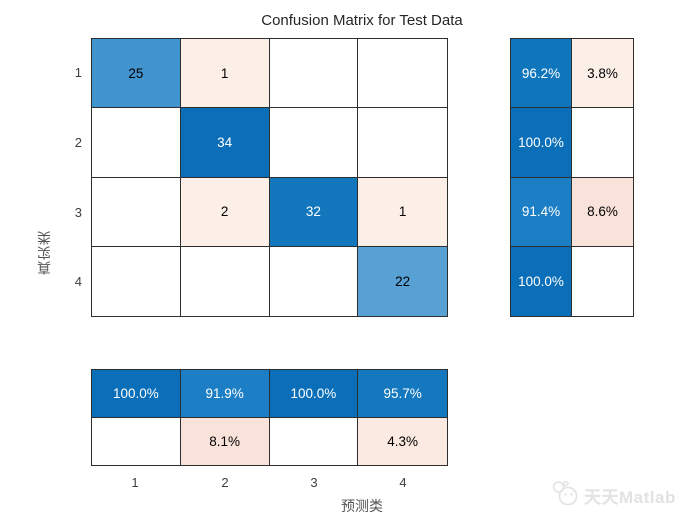 The width and height of the screenshot is (700, 525). I want to click on matrix-cell: 22, so click(402, 281).